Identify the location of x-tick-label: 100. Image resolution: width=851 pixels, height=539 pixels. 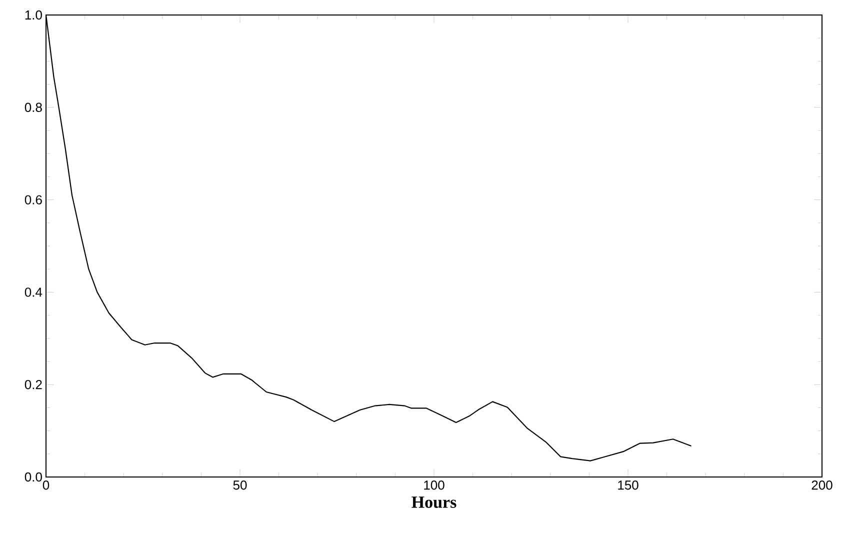
(434, 485).